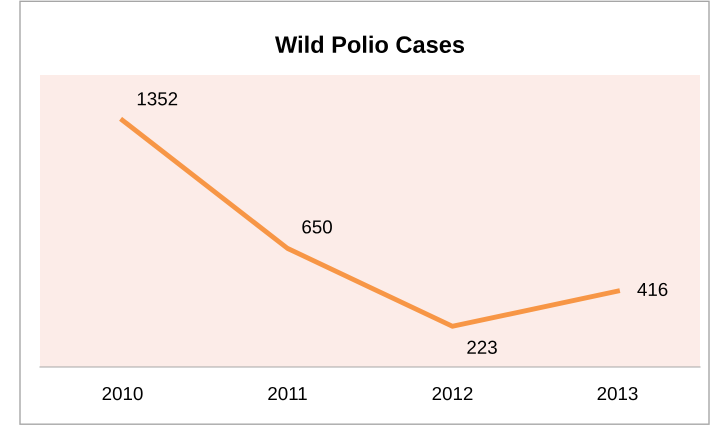 The width and height of the screenshot is (712, 425). I want to click on x-tick-label: 2012, so click(452, 393).